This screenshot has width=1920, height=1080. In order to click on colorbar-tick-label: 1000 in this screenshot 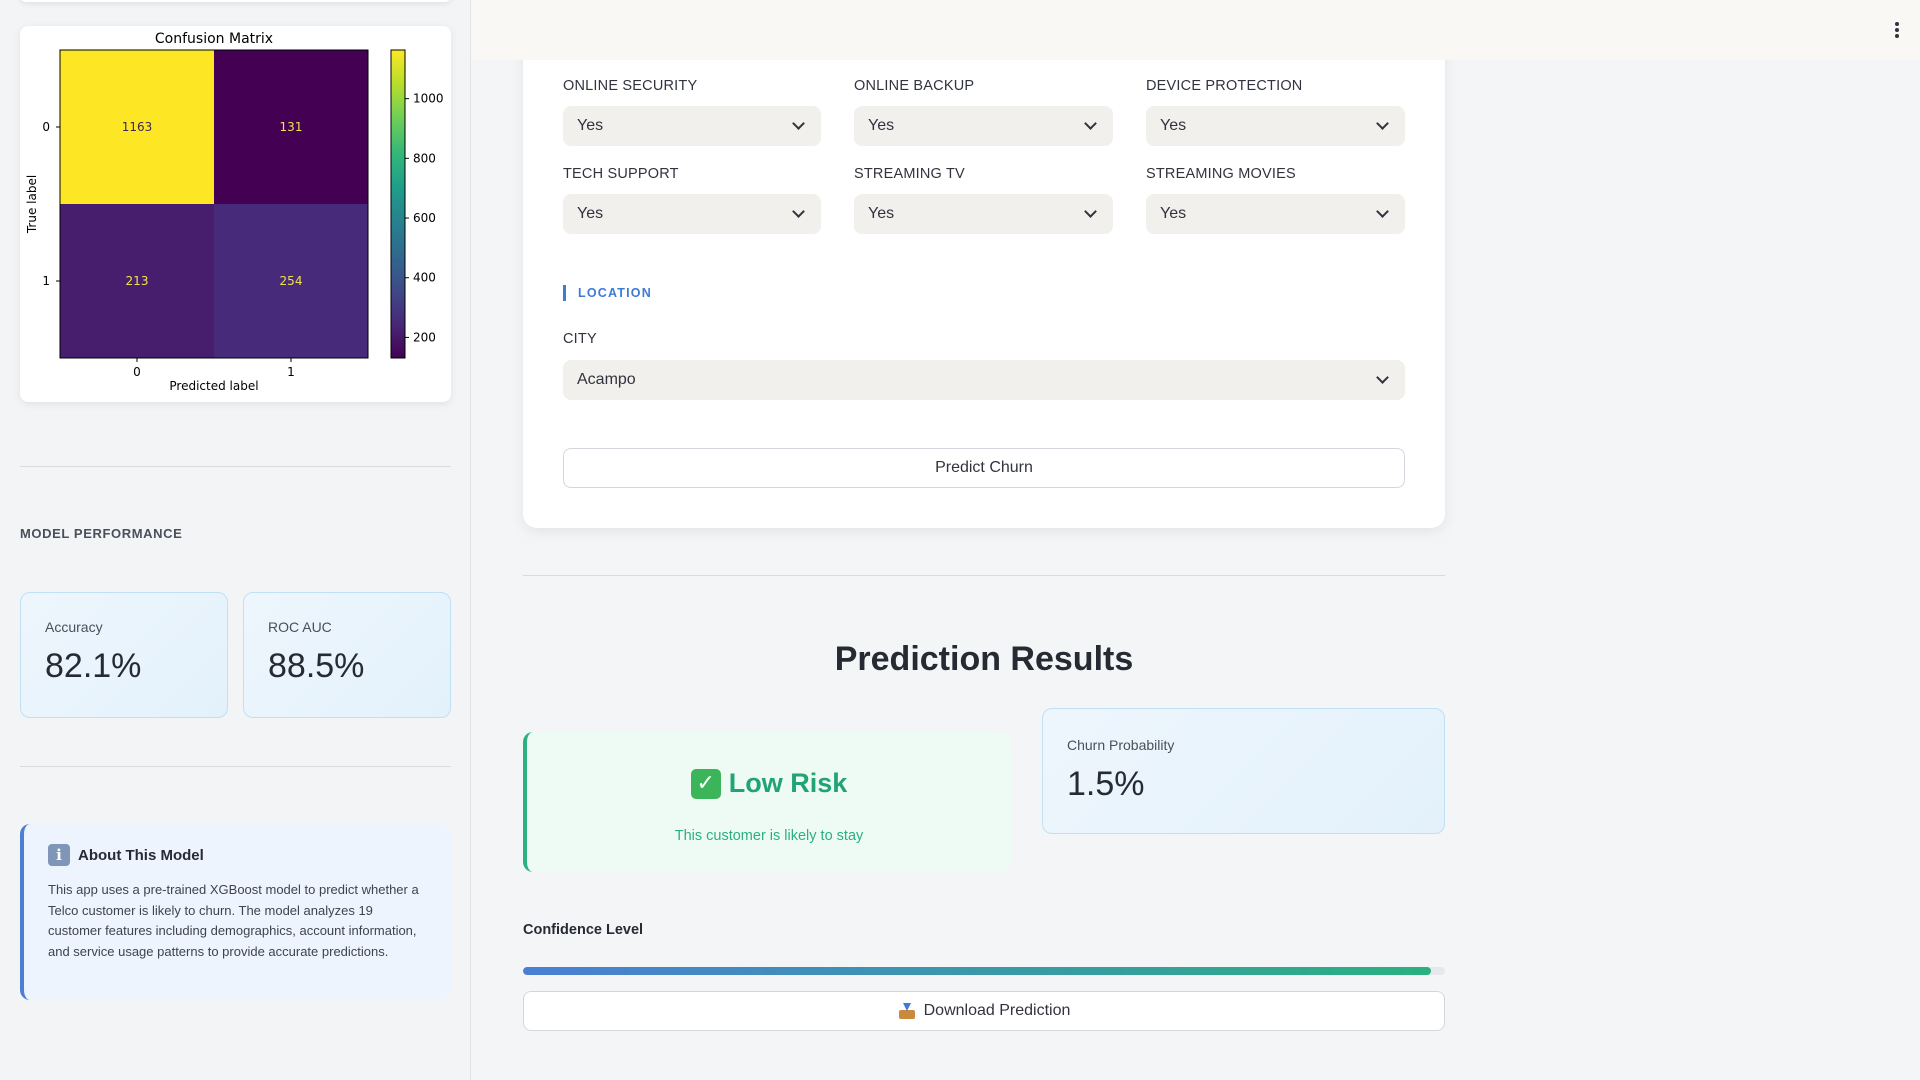, I will do `click(428, 99)`.